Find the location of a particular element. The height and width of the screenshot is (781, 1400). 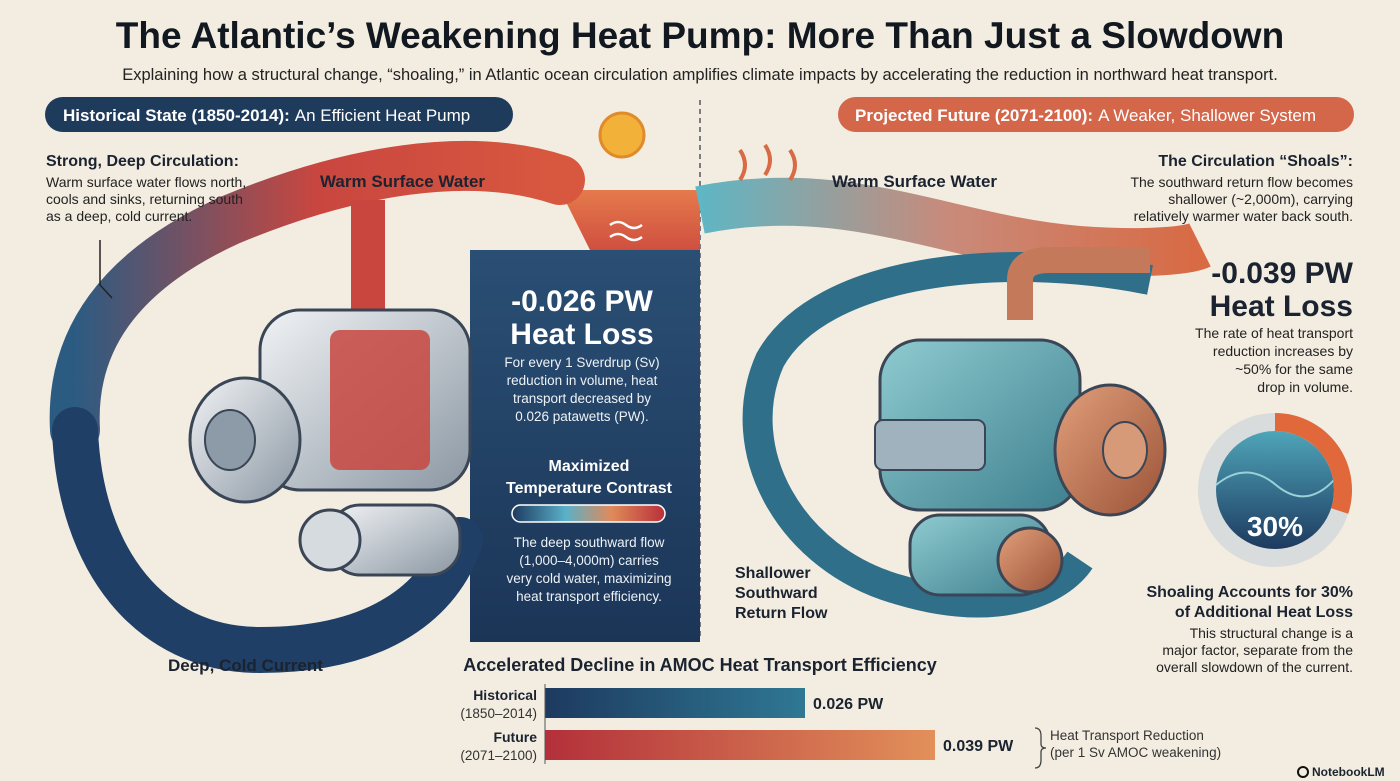

bar-annotation: (per 1 Sv AMOC weakening) is located at coordinates (1135, 752).